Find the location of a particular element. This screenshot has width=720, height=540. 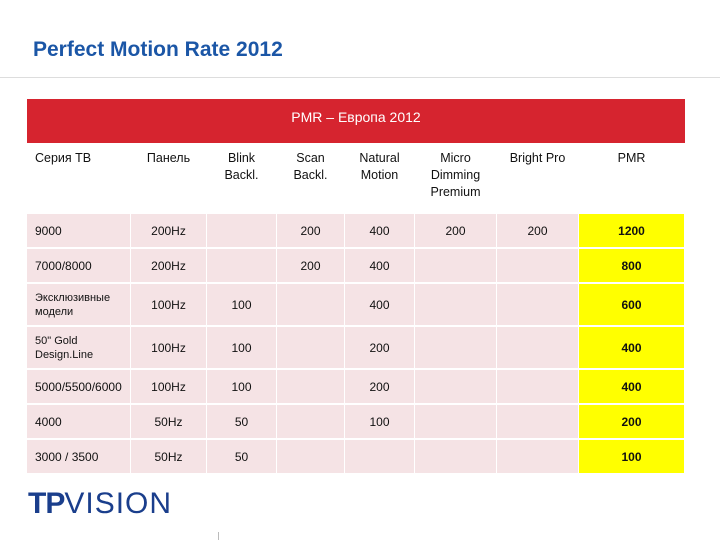

table-row: 5000/5500/6000 100Hz 100 200 400 is located at coordinates (356, 387).